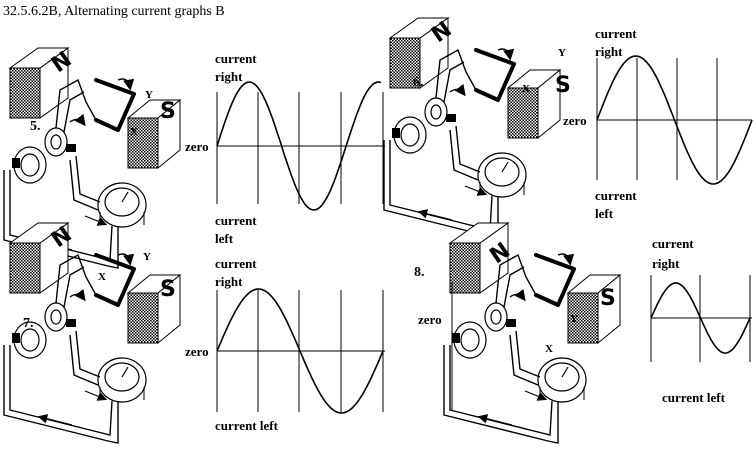 Image resolution: width=756 pixels, height=454 pixels. What do you see at coordinates (419, 272) in the screenshot?
I see `panel-number: 8.` at bounding box center [419, 272].